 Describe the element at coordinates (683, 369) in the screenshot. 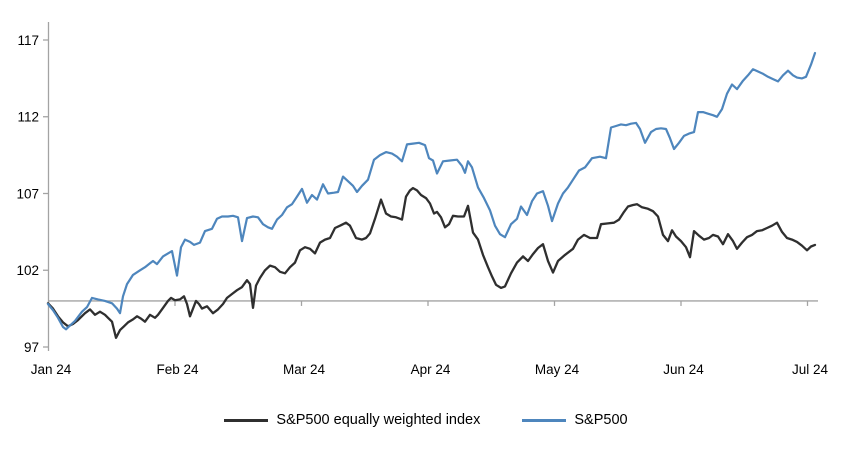

I see `x-axis-label: Jun 24` at that location.